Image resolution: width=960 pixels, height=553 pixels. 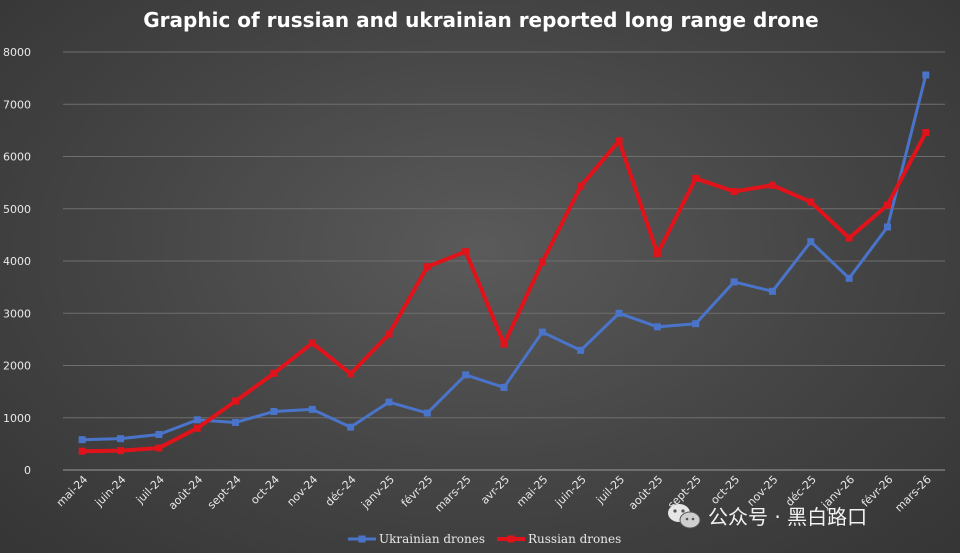 I want to click on y-tick-label: 8000, so click(x=17, y=52).